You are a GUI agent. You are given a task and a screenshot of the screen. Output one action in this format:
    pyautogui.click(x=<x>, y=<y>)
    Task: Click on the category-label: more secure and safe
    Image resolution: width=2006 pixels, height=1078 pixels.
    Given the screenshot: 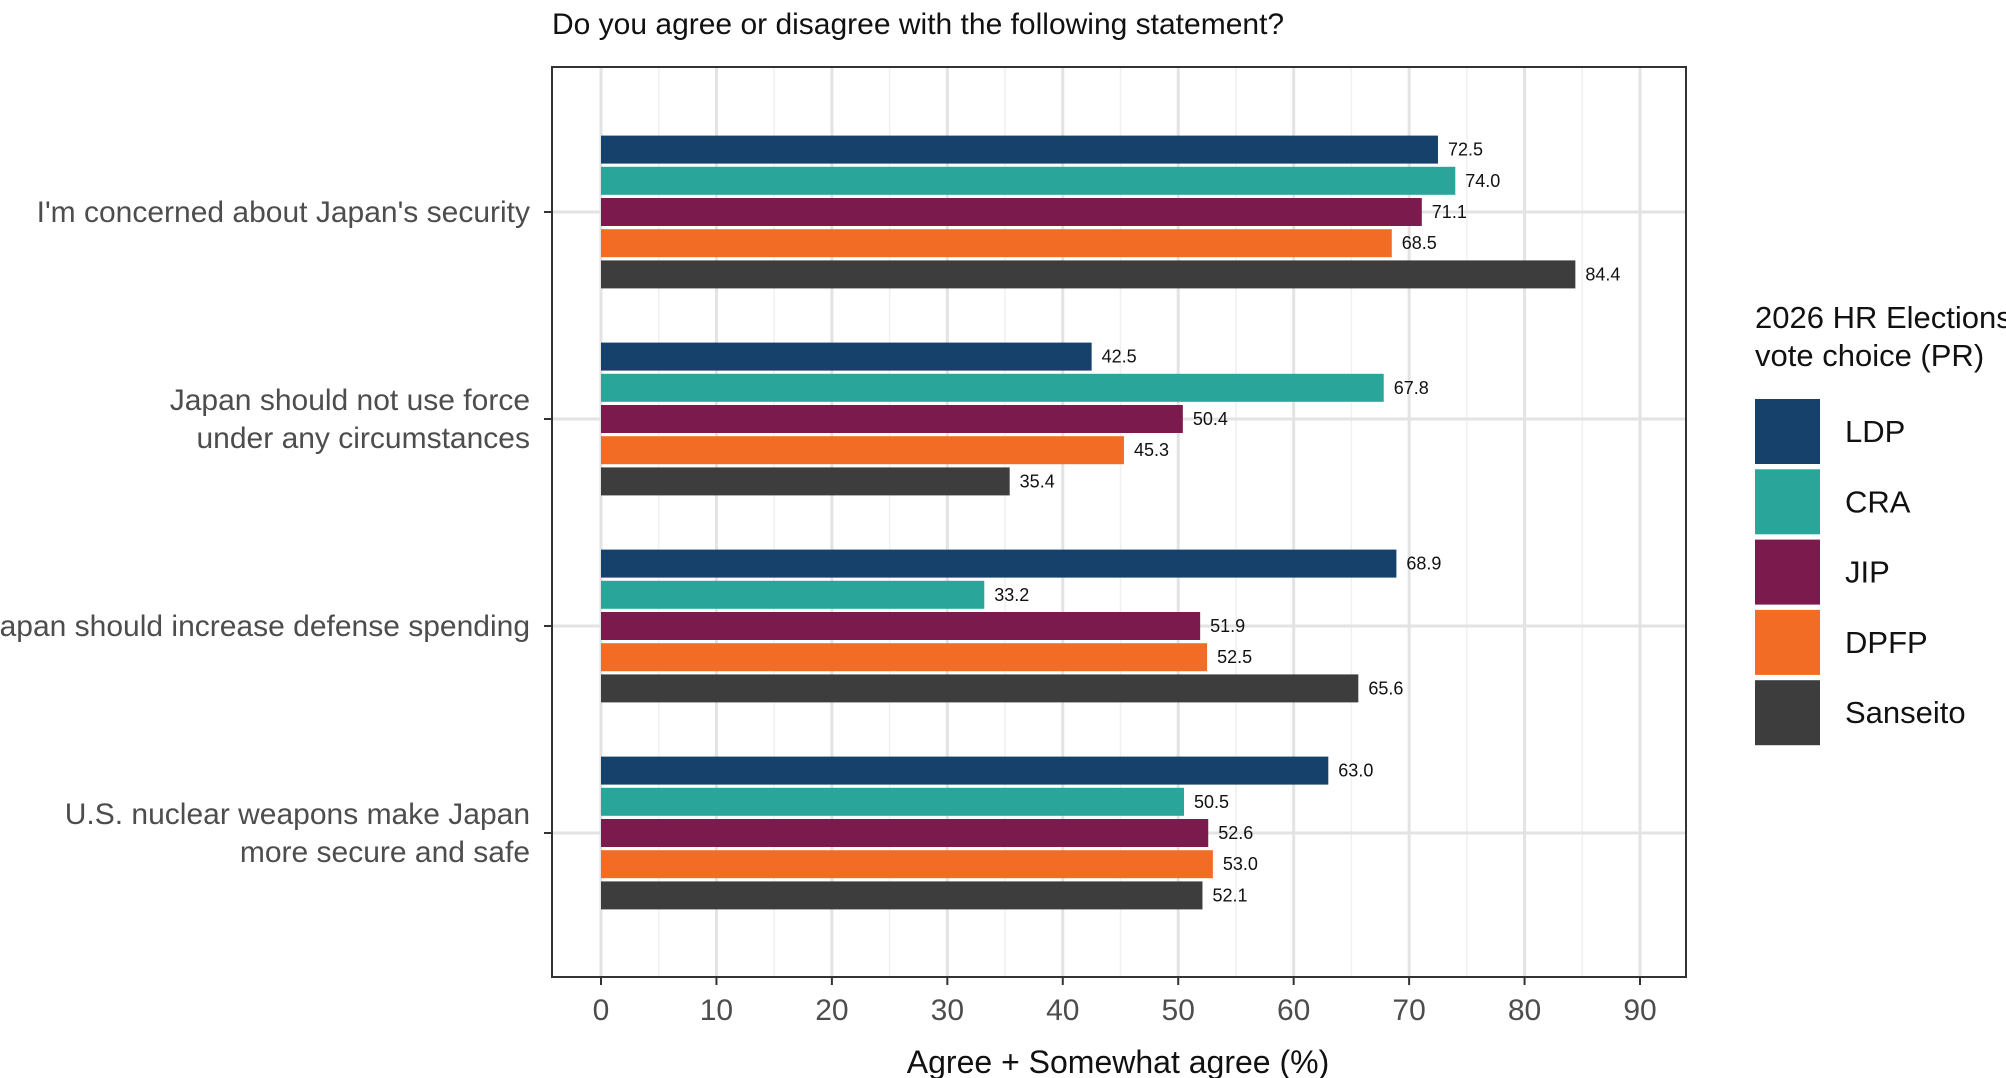 What is the action you would take?
    pyautogui.click(x=385, y=852)
    